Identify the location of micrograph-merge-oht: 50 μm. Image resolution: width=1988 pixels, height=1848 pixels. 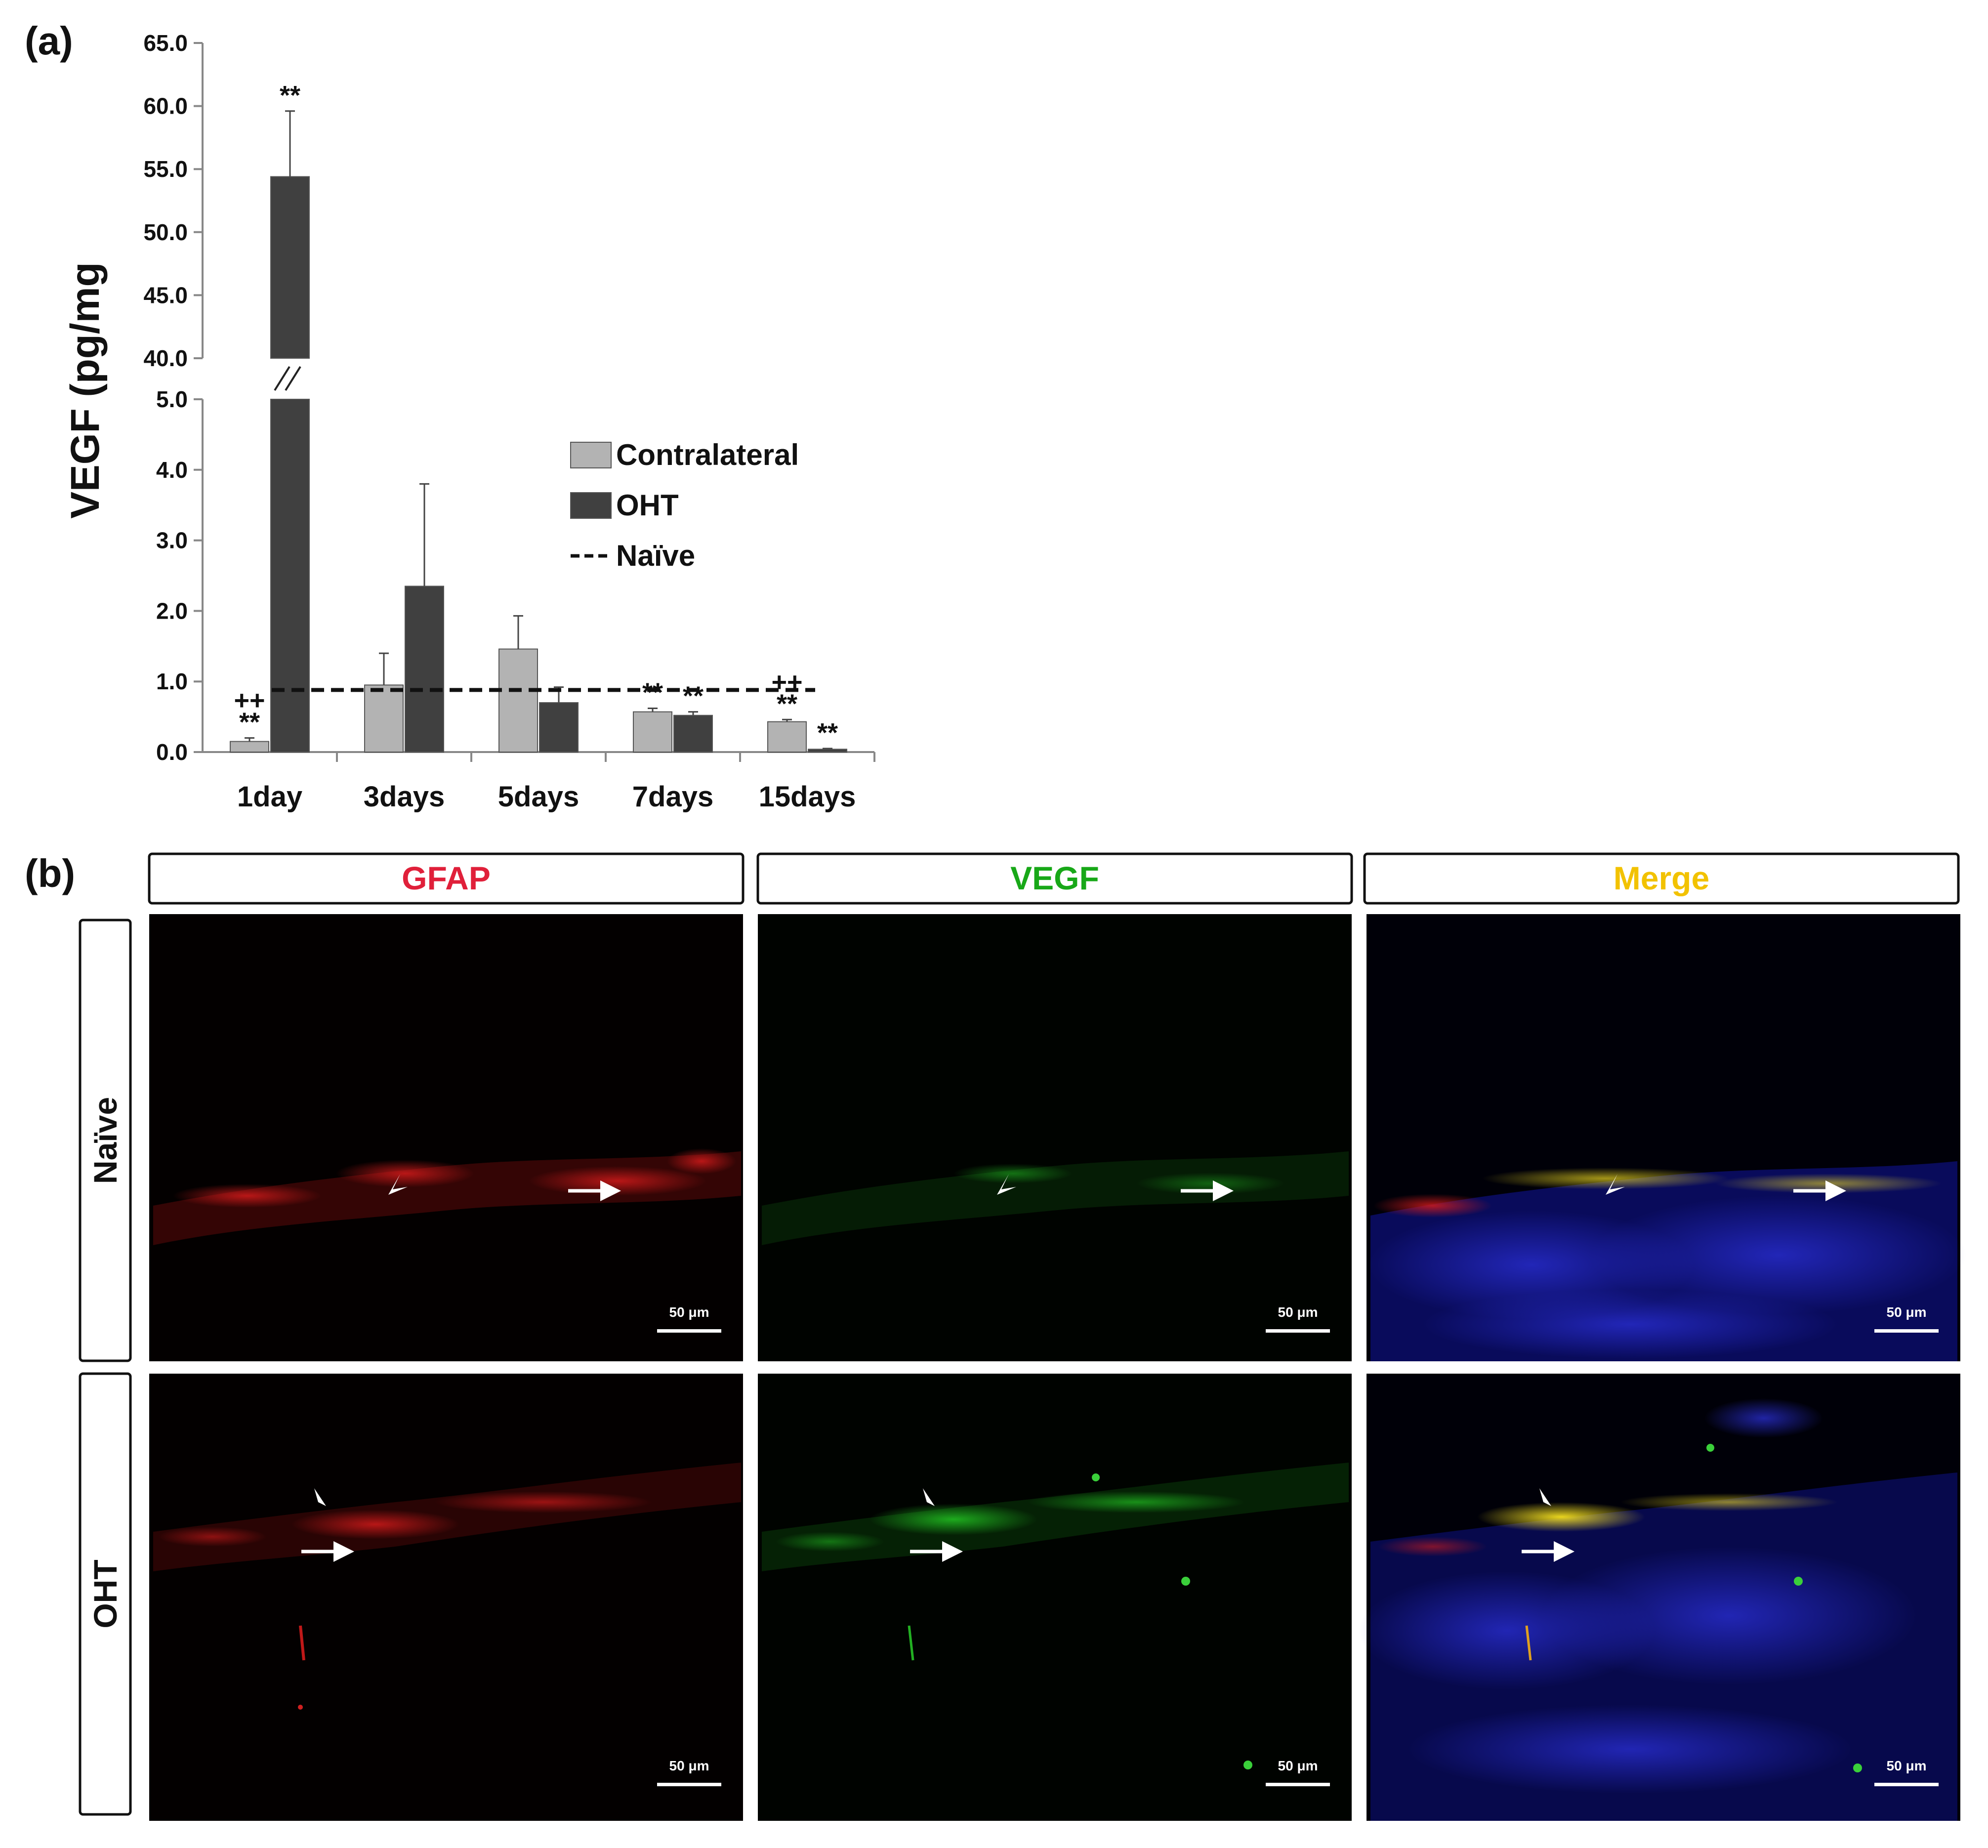
(1660, 1597).